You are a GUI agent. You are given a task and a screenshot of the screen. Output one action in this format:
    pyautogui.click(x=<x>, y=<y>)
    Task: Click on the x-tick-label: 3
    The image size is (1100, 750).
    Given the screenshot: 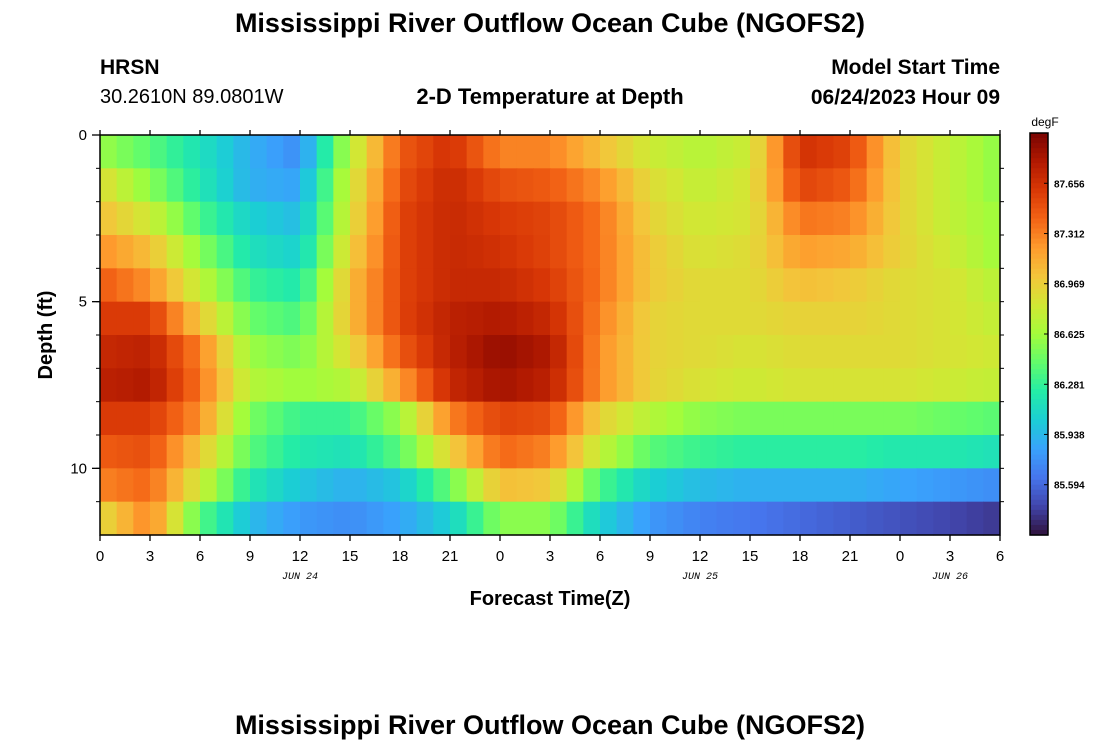 What is the action you would take?
    pyautogui.click(x=950, y=556)
    